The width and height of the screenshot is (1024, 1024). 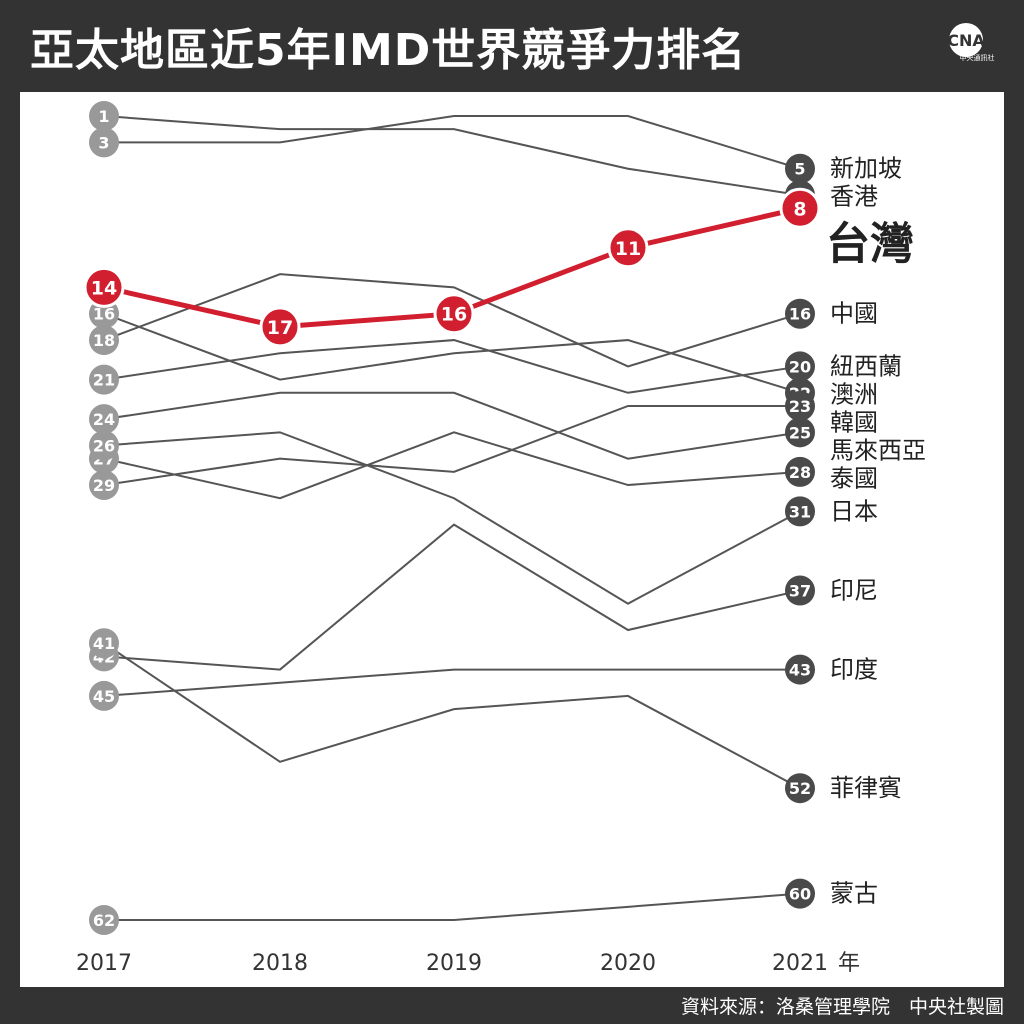 What do you see at coordinates (628, 963) in the screenshot?
I see `x-tick-label-3: 2020` at bounding box center [628, 963].